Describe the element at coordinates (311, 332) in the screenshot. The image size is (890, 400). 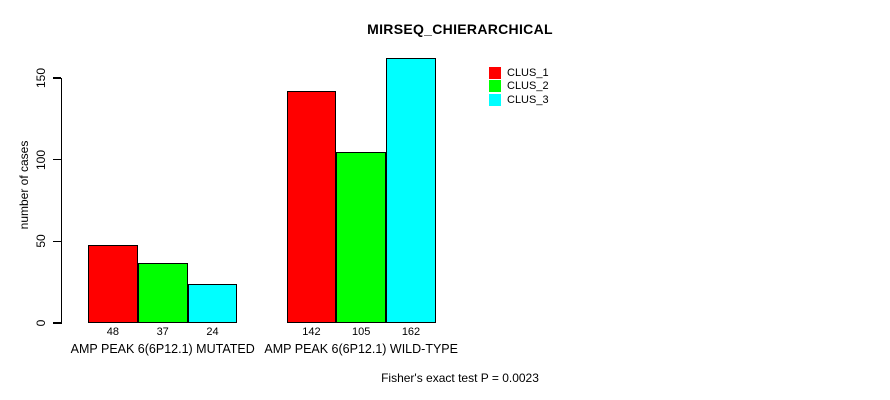
I see `bar-value-label: 142` at that location.